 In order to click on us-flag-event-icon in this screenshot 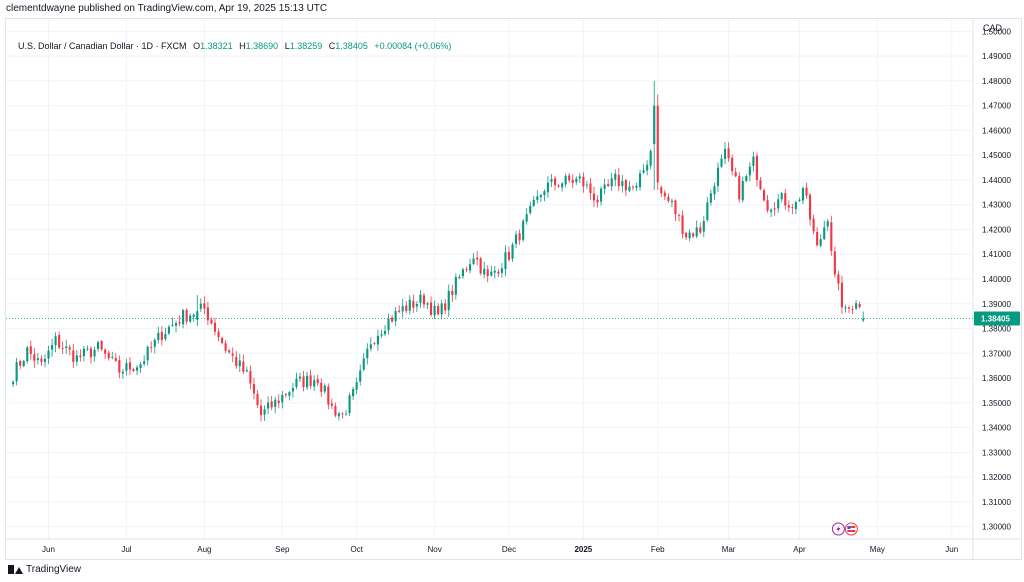, I will do `click(851, 529)`.